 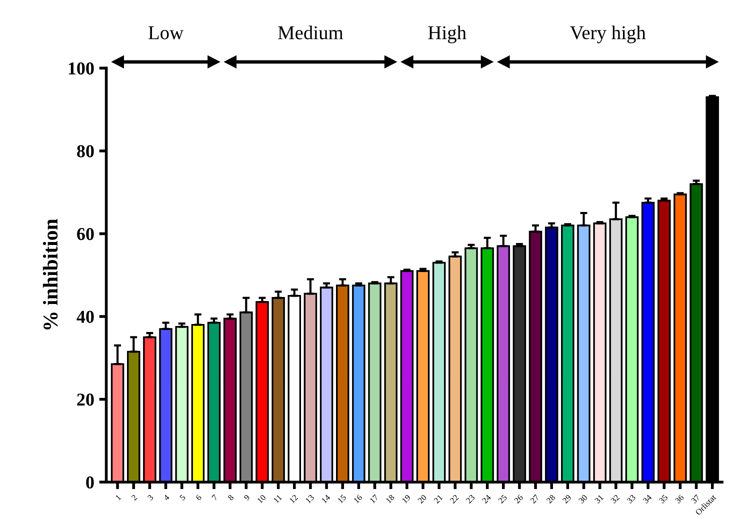 What do you see at coordinates (358, 499) in the screenshot?
I see `x-tick-label: 16` at bounding box center [358, 499].